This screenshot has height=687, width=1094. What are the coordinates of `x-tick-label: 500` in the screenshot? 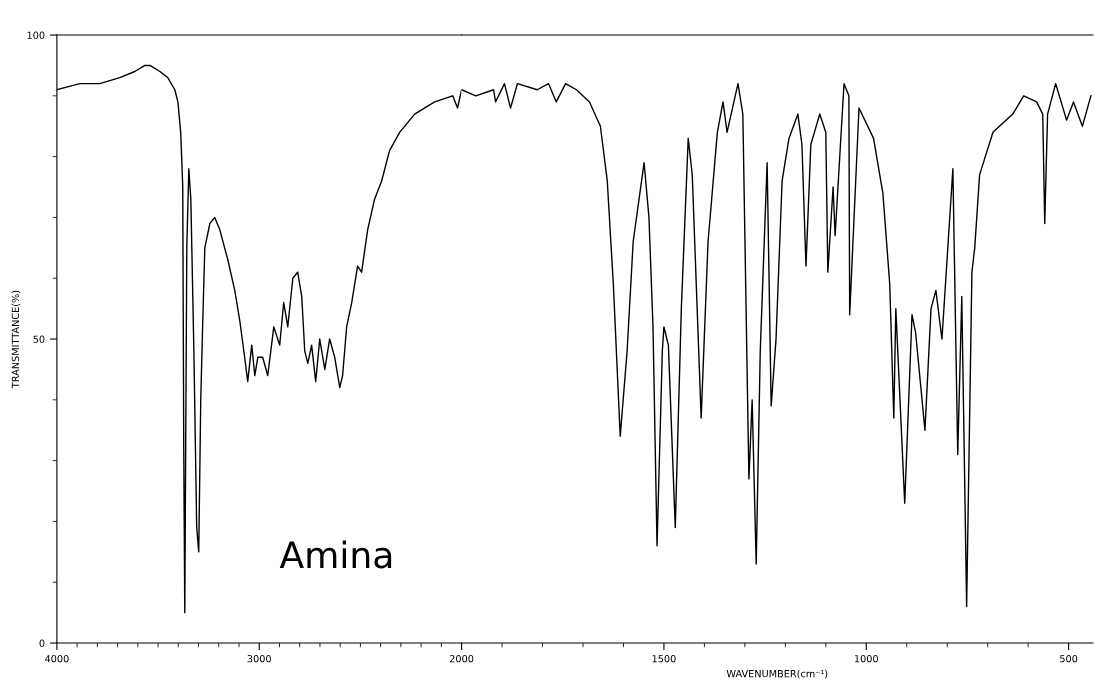 It's located at (1069, 659).